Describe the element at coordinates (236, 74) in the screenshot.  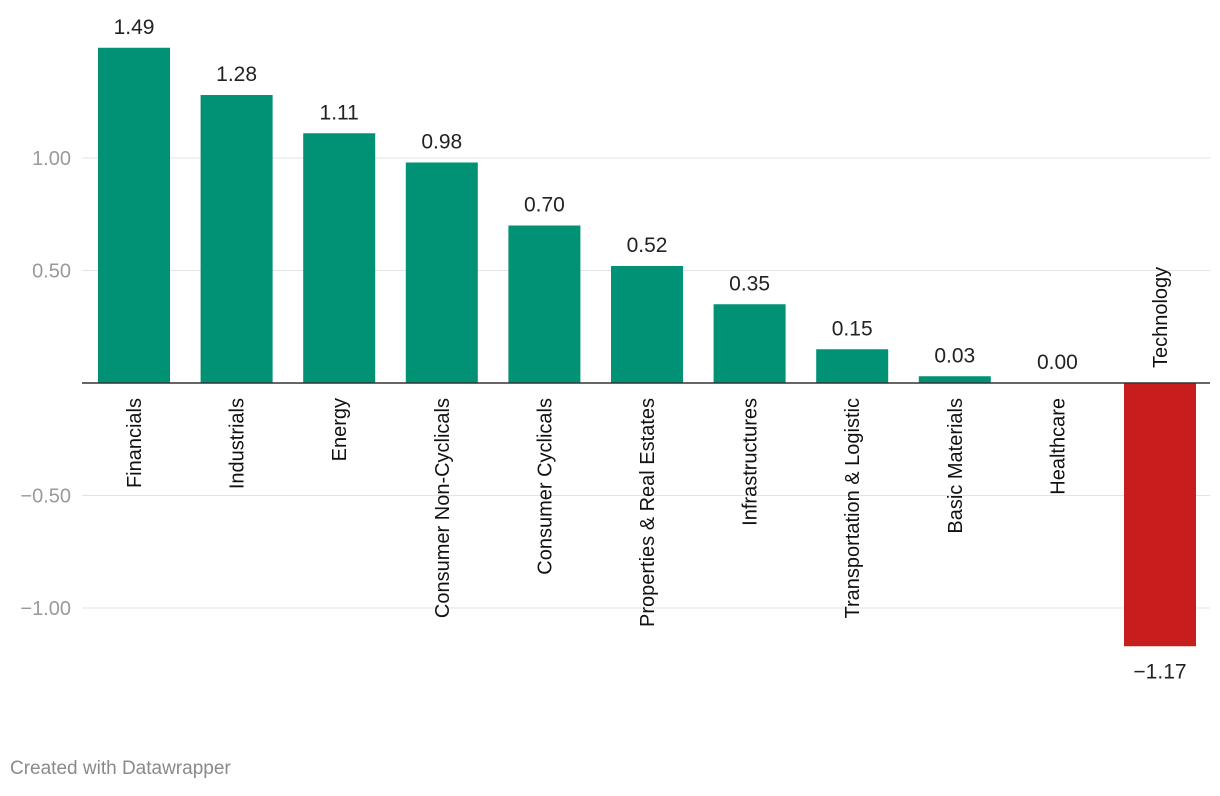
I see `value-label: 1.28` at that location.